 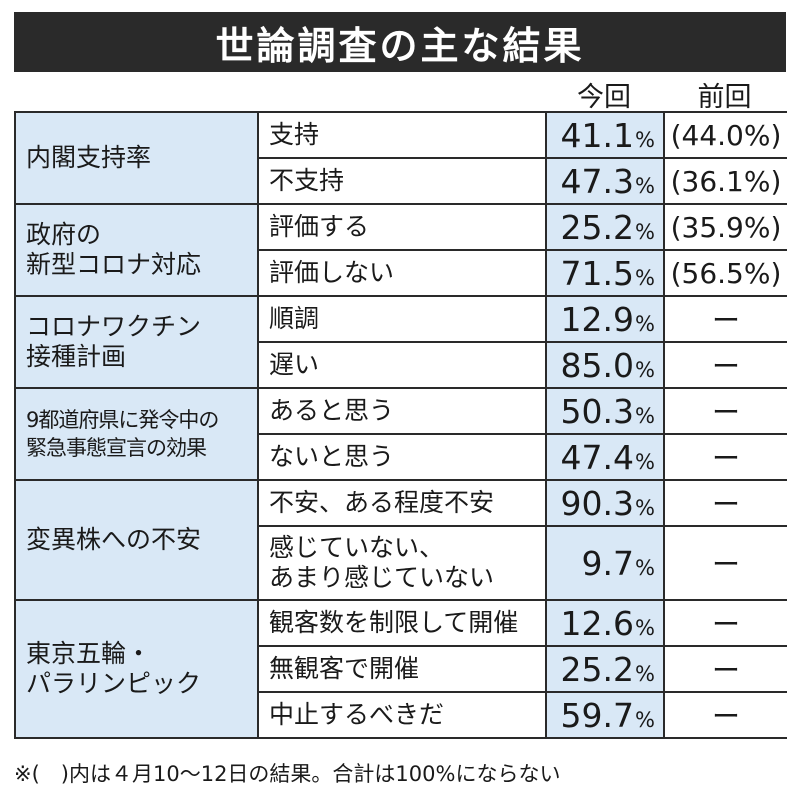 I want to click on category-label: 緊急事態宣言の効果, so click(x=116, y=448).